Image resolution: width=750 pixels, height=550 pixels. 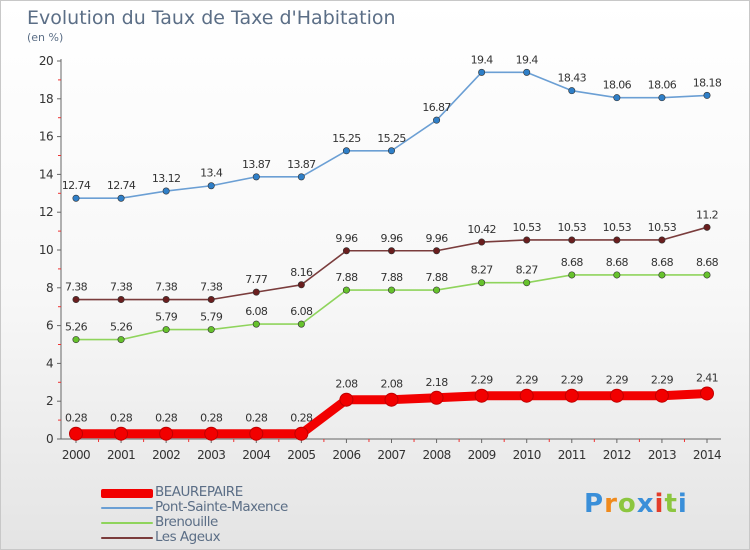 What do you see at coordinates (572, 455) in the screenshot?
I see `x-tick-label: 2011` at bounding box center [572, 455].